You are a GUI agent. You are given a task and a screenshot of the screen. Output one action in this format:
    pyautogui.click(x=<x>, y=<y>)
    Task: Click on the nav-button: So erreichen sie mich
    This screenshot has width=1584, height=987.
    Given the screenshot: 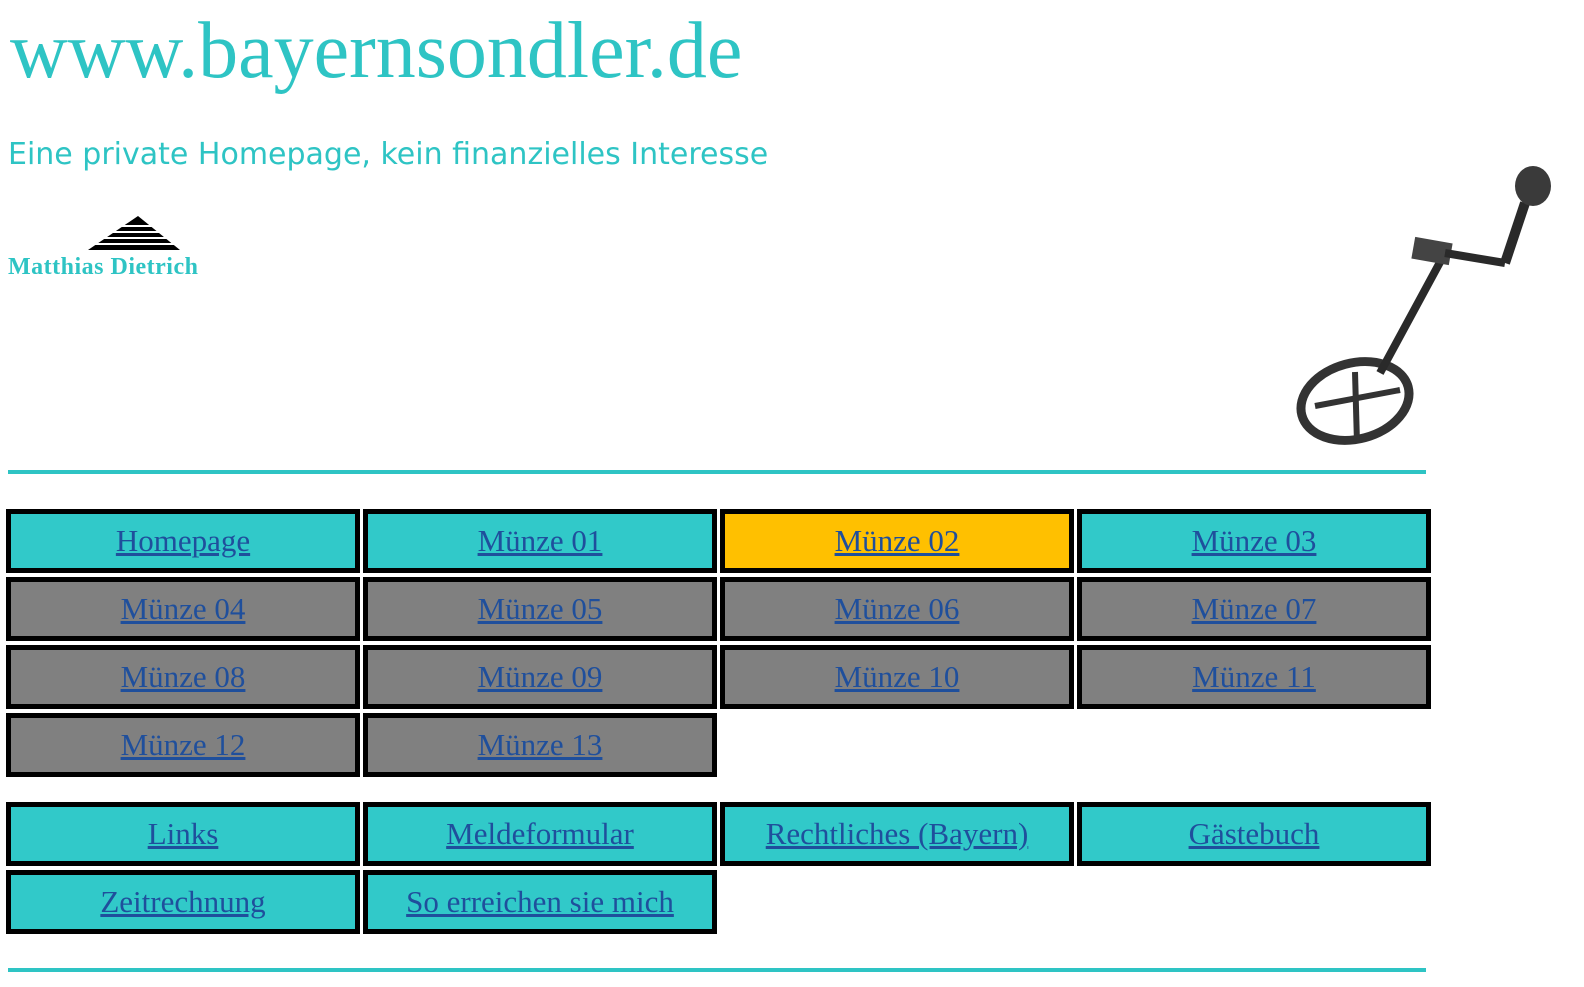 What is the action you would take?
    pyautogui.click(x=540, y=902)
    